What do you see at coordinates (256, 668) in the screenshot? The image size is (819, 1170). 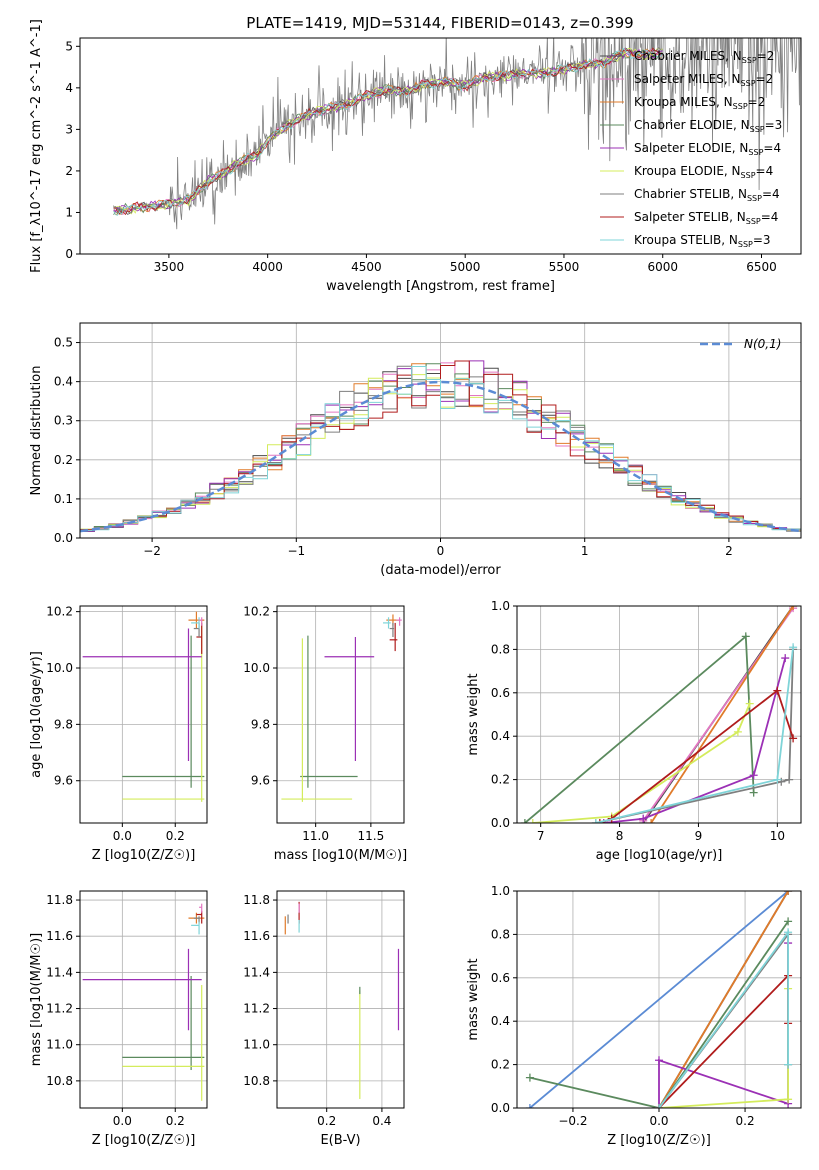 I see `y-tick-label: 10.0` at bounding box center [256, 668].